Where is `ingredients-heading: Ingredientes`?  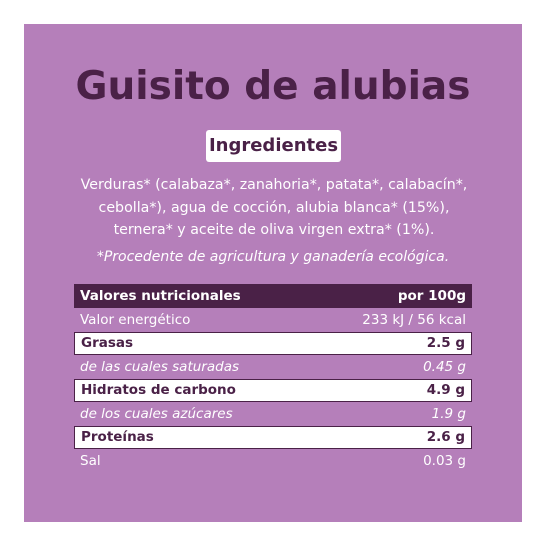 ingredients-heading: Ingredientes is located at coordinates (273, 146).